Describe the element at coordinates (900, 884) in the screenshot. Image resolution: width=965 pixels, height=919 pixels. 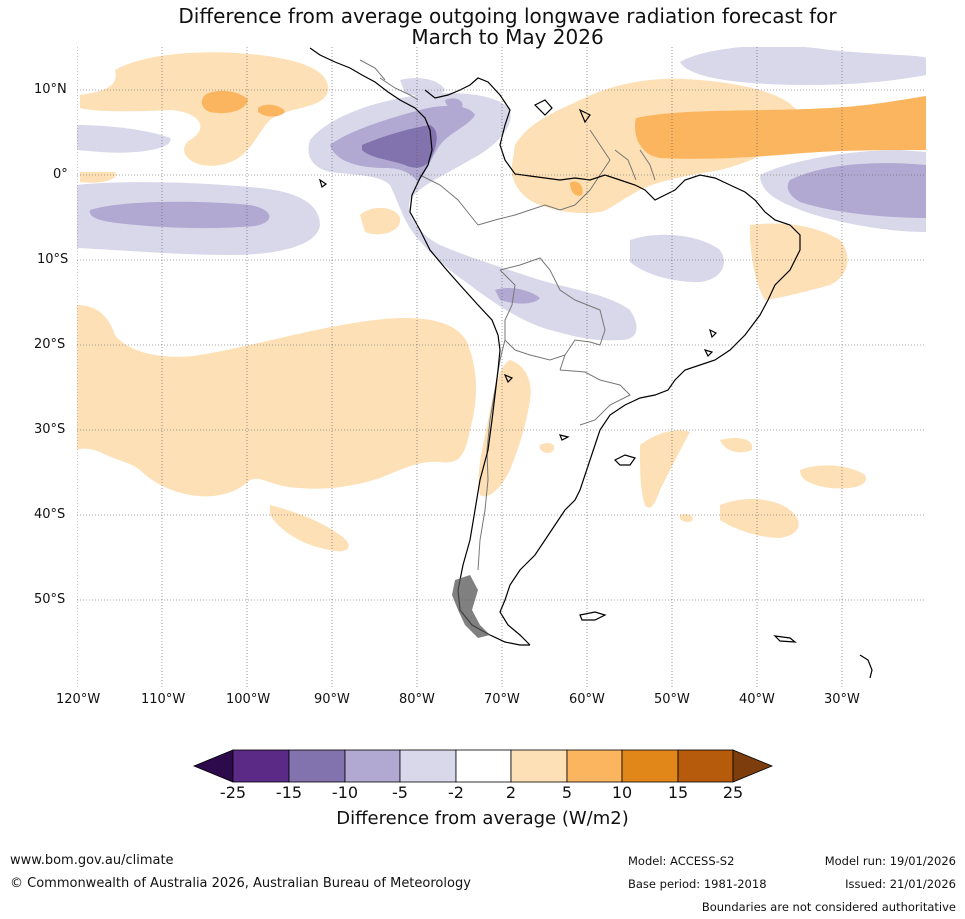
I see `footer-issued: Issued: 21/01/2026` at that location.